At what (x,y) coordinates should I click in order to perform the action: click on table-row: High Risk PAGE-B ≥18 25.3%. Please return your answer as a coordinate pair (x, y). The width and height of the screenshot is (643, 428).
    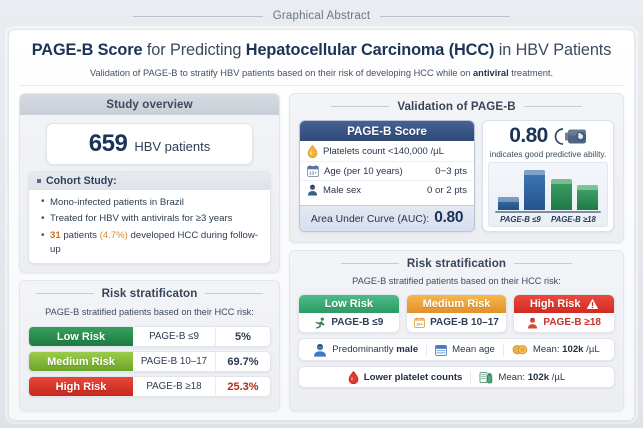
    Looking at the image, I should click on (149, 386).